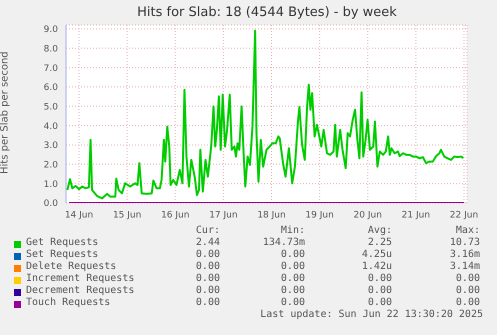 This screenshot has width=497, height=335. I want to click on legend-label: Get Requests, so click(62, 242).